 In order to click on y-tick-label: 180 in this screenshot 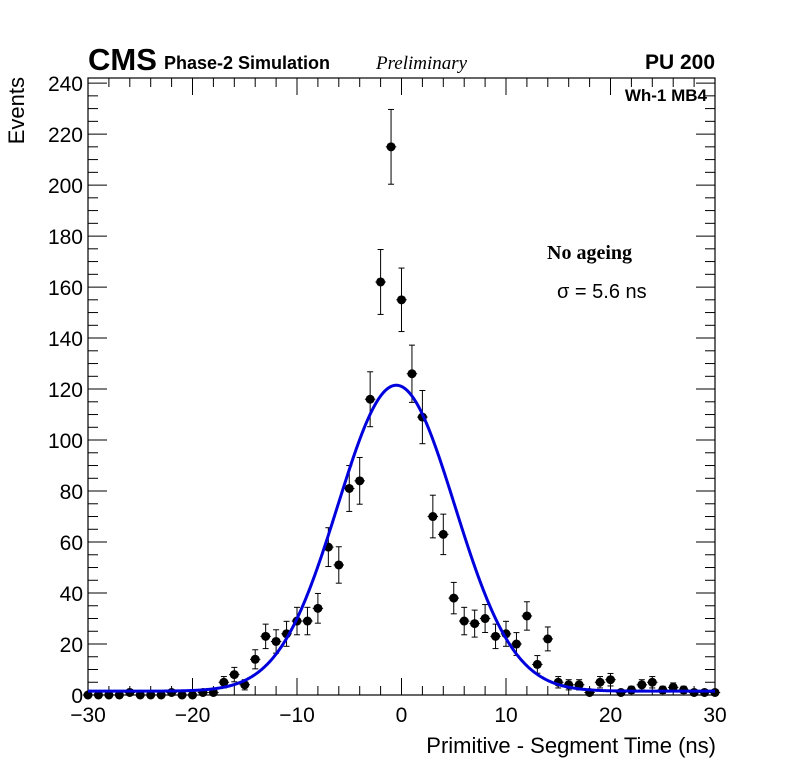, I will do `click(65, 237)`.